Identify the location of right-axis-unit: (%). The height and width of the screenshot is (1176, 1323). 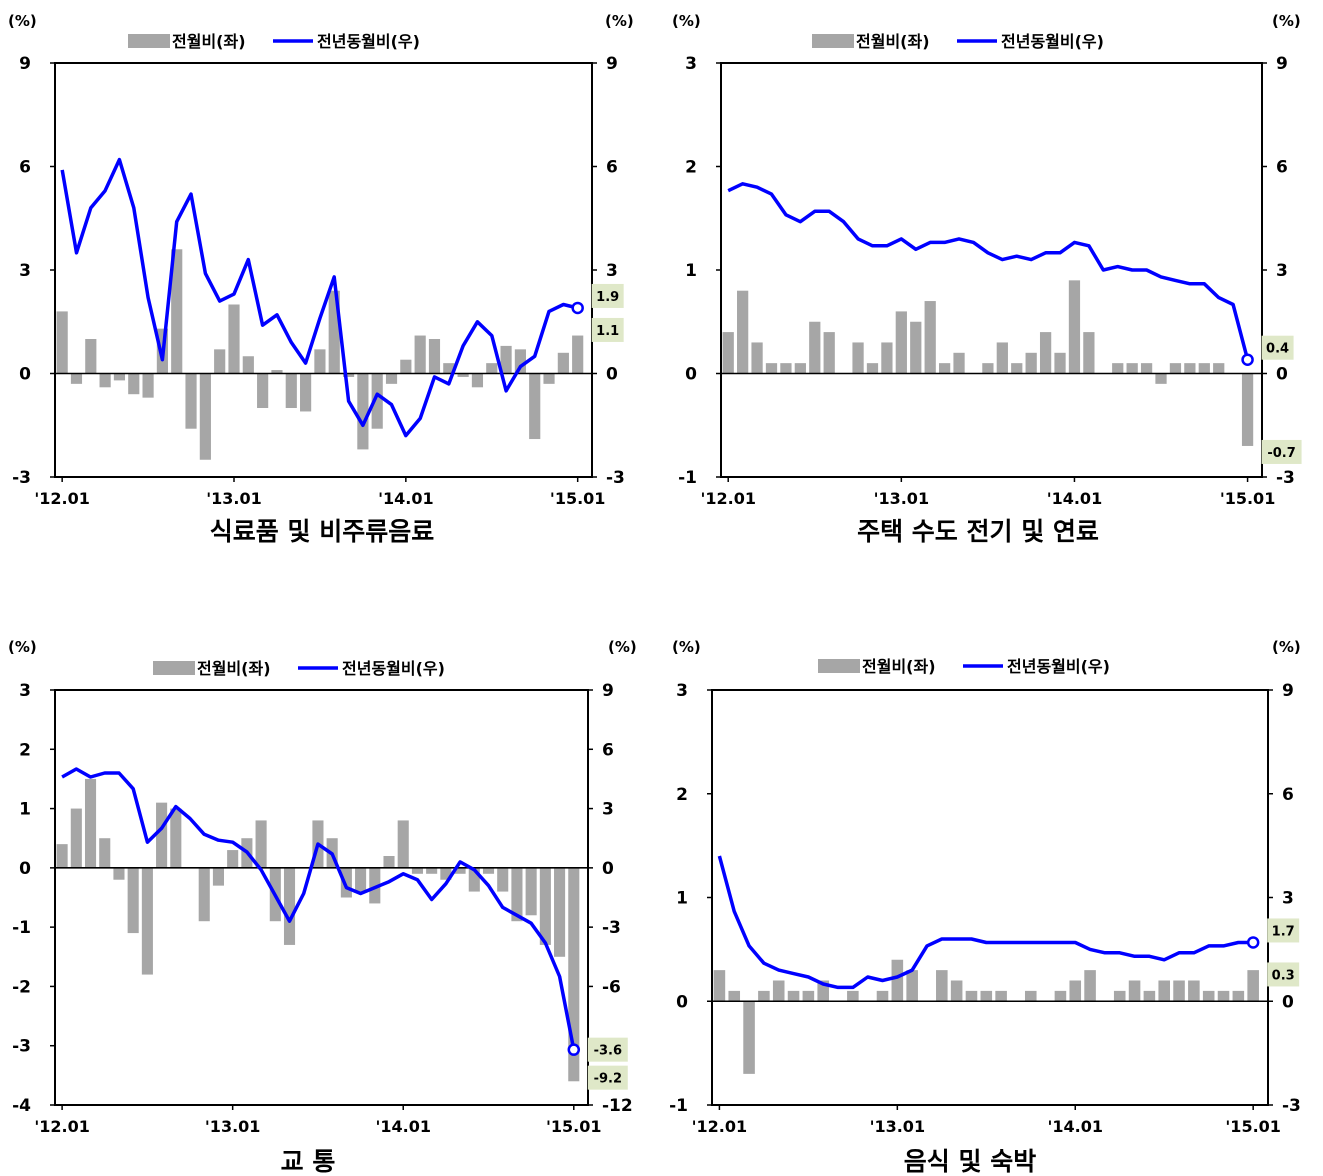
(622, 647).